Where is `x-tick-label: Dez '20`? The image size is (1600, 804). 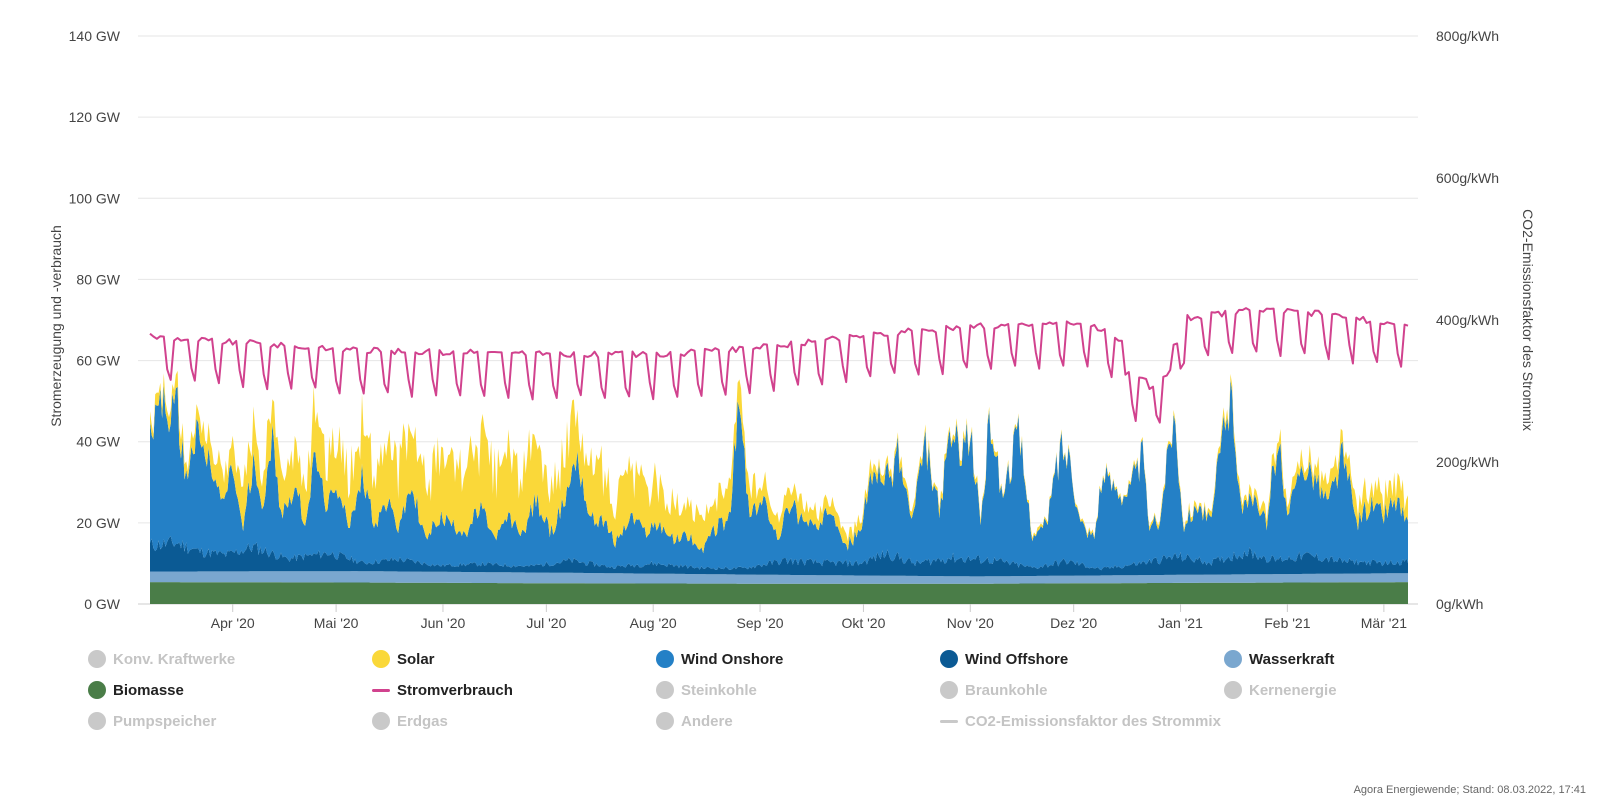
x-tick-label: Dez '20 is located at coordinates (1073, 623).